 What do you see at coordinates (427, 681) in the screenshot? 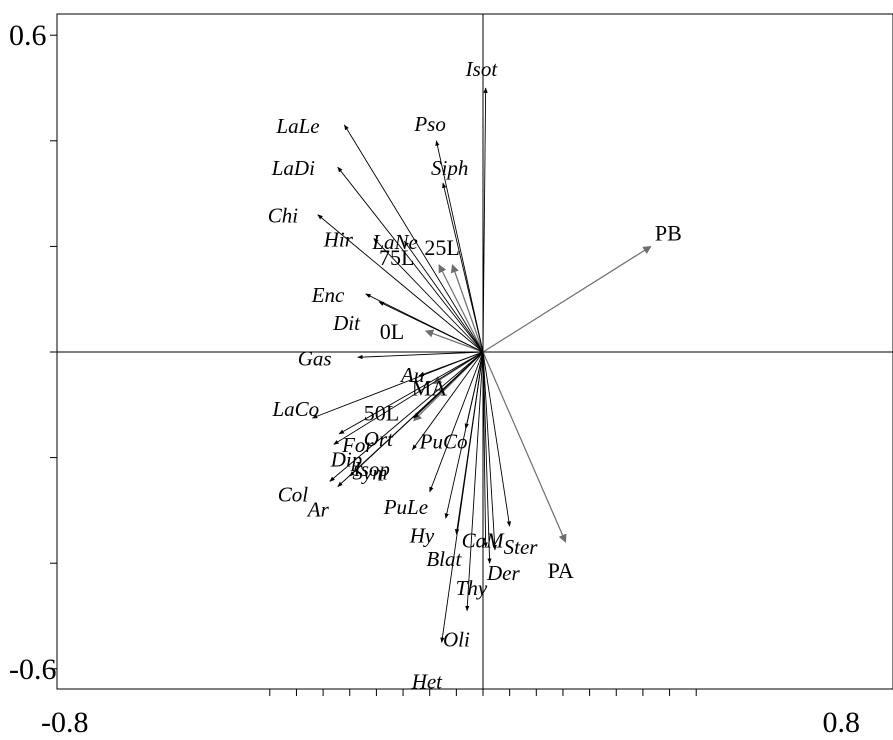
I see `species-label: Het` at bounding box center [427, 681].